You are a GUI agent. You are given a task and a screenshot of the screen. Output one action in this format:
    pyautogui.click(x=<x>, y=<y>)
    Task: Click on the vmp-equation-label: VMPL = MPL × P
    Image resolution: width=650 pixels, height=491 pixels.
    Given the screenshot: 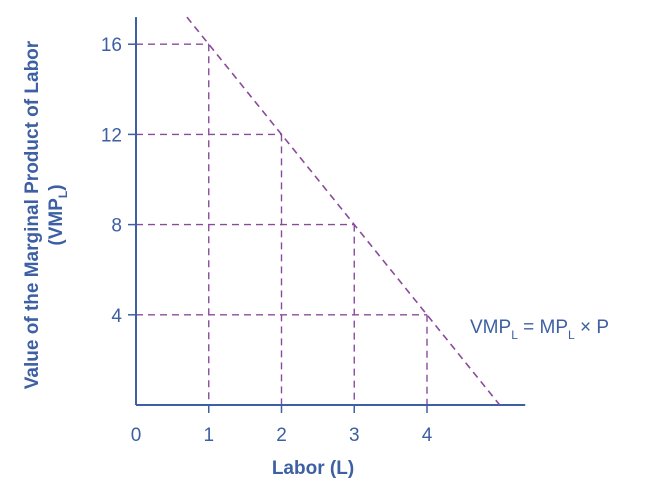 What is the action you would take?
    pyautogui.click(x=539, y=329)
    